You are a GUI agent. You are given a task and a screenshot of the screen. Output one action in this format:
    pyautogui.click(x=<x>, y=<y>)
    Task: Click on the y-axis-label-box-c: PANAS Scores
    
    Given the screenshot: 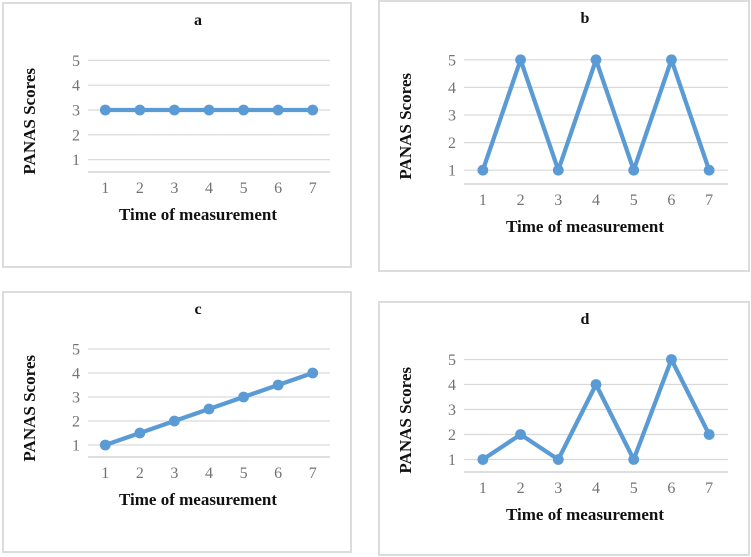 What is the action you would take?
    pyautogui.click(x=30, y=408)
    